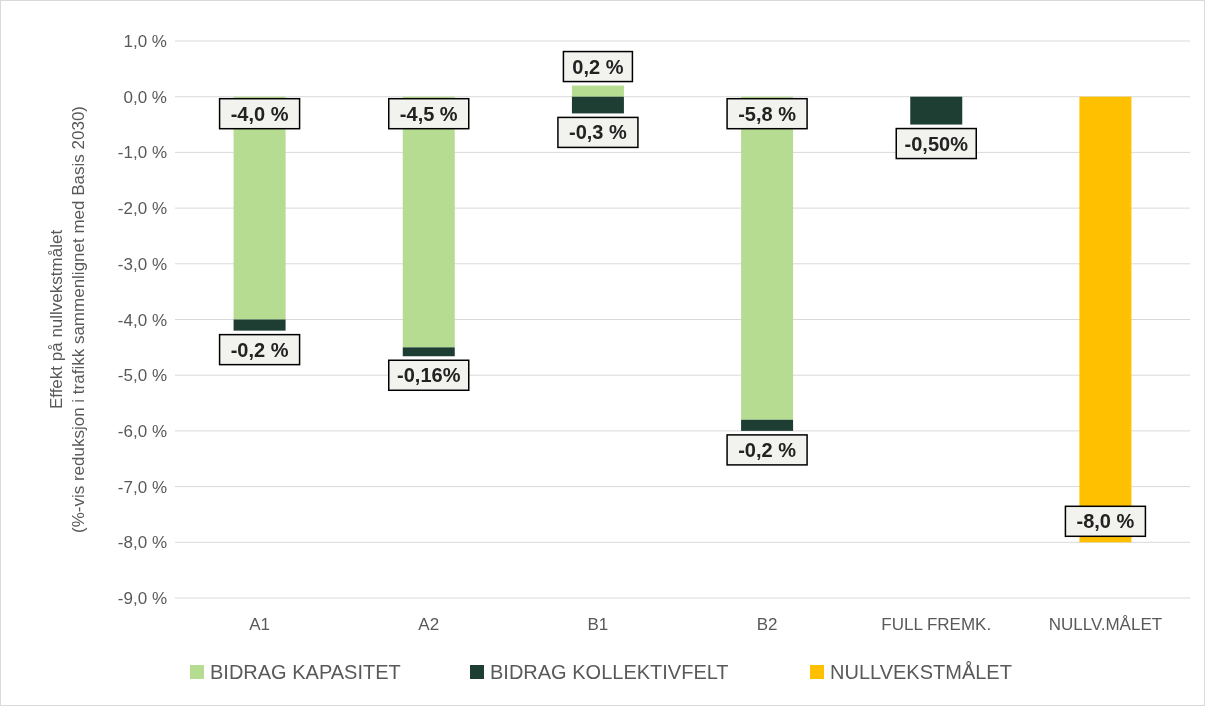  Describe the element at coordinates (145, 41) in the screenshot. I see `y-tick-label: 1,0 %` at that location.